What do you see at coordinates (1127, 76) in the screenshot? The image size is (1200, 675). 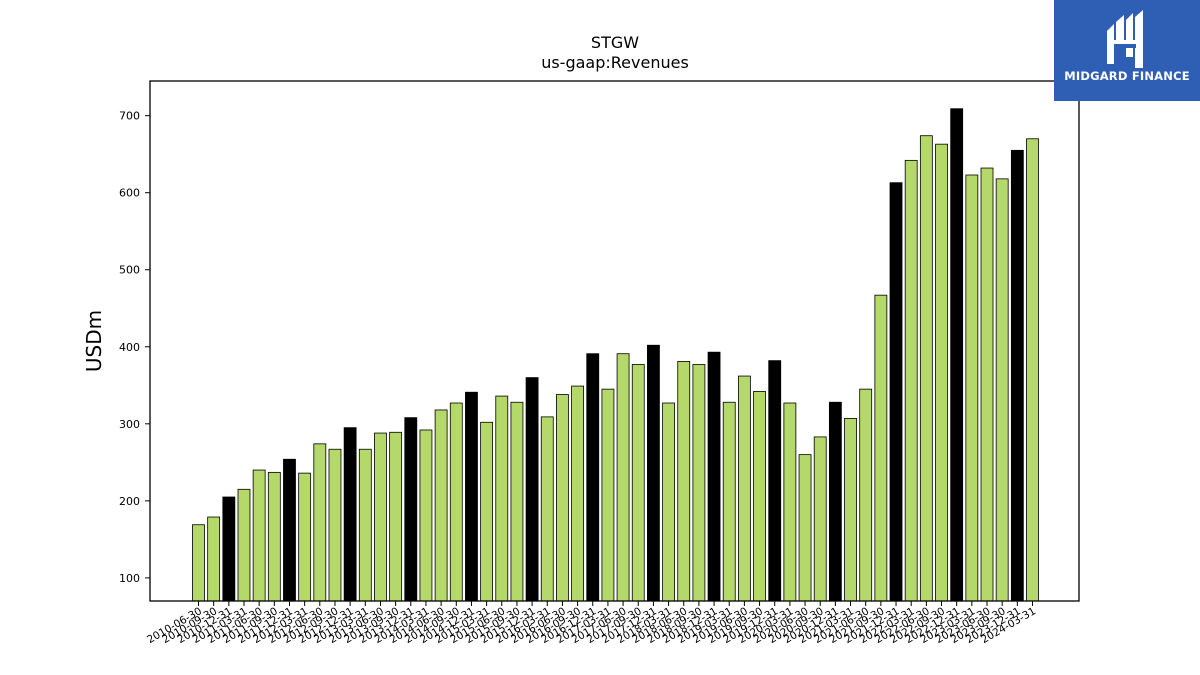 I see `logo-text: MIDGARD FINANCE` at bounding box center [1127, 76].